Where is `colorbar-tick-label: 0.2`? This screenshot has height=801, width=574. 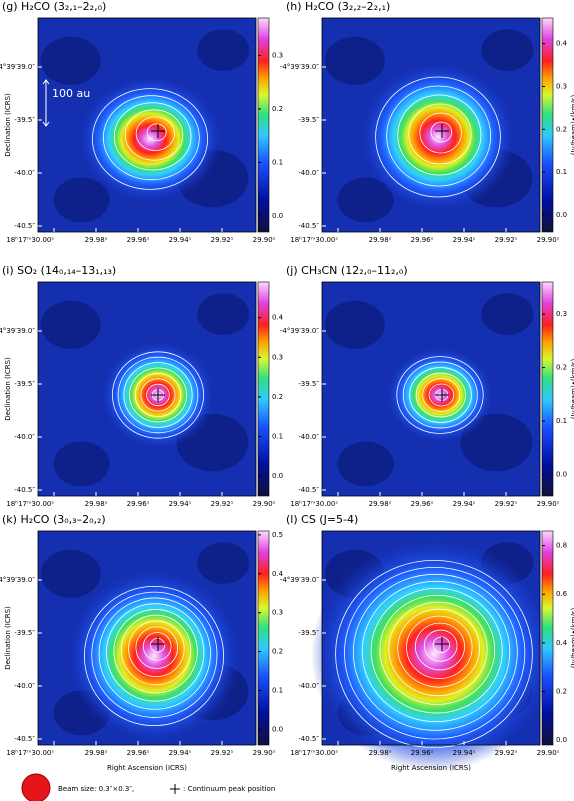
colorbar-tick-label: 0.2 is located at coordinates (277, 652).